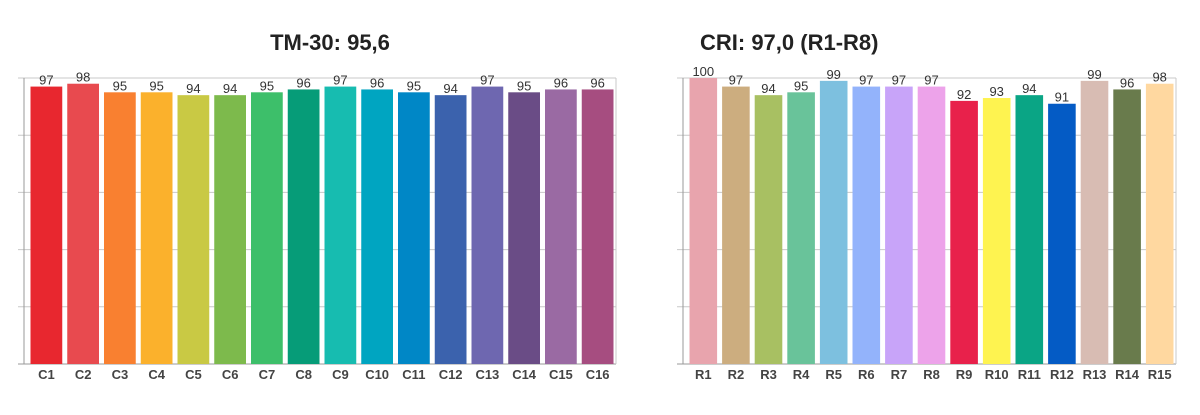 This screenshot has width=1200, height=415. I want to click on cri-bar-r12, so click(1062, 234).